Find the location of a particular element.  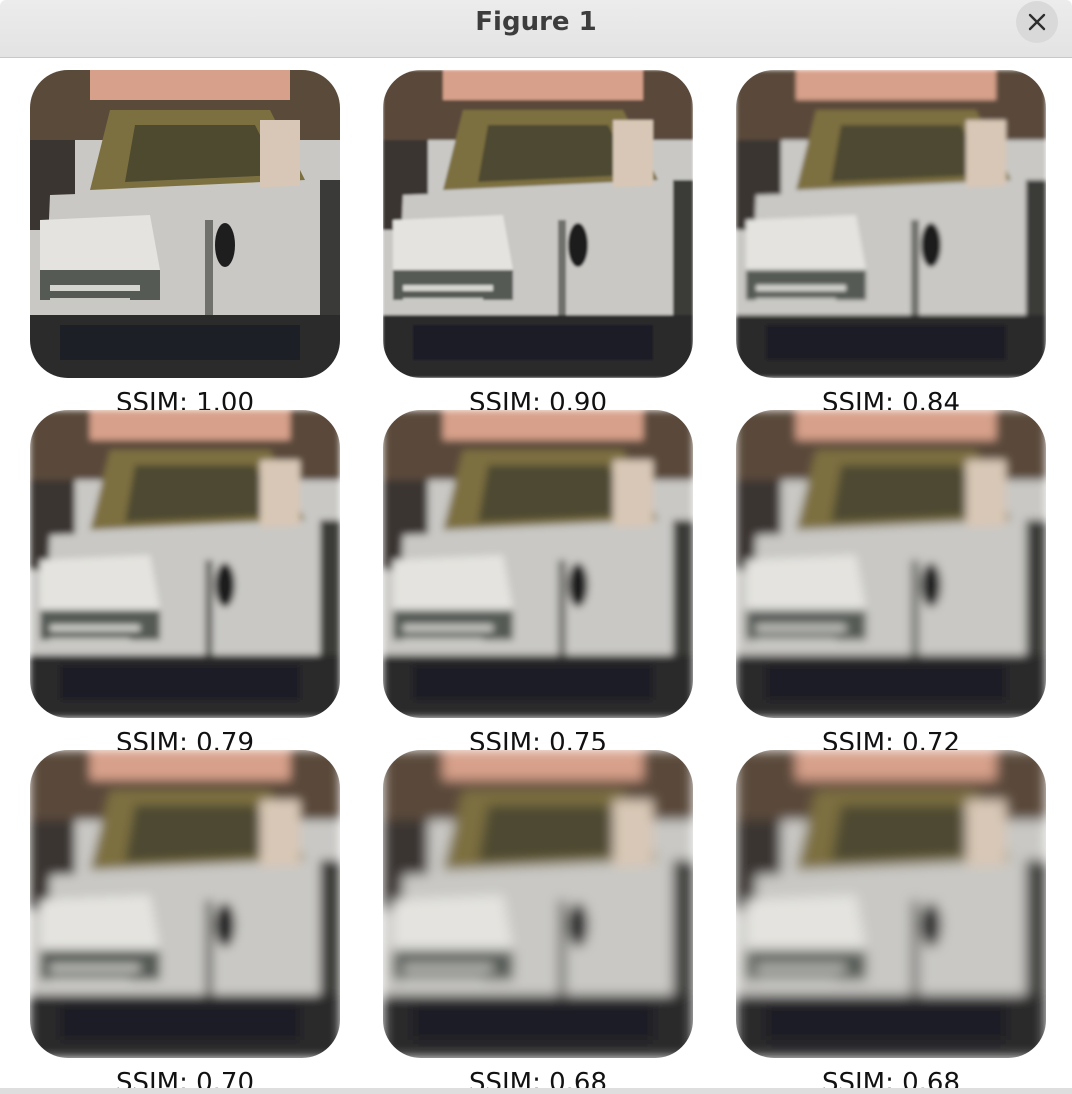

title-bar: Figure 1 is located at coordinates (536, 29).